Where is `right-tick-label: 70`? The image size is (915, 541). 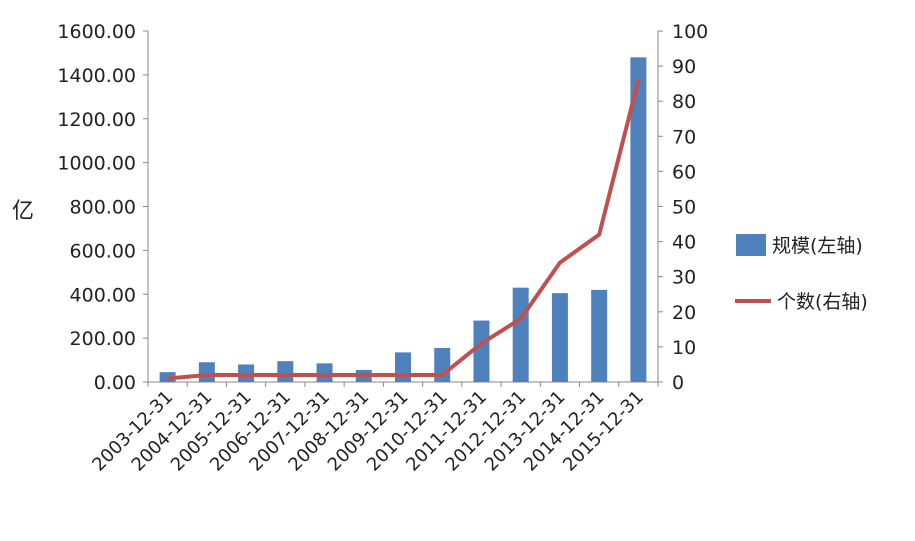 right-tick-label: 70 is located at coordinates (684, 137).